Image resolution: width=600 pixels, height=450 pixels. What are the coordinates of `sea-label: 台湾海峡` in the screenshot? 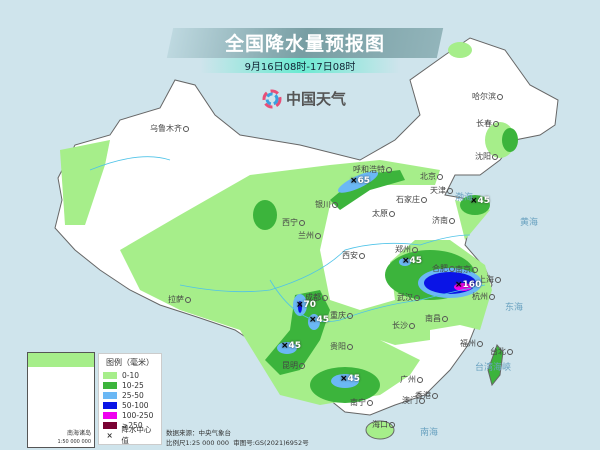 It's located at (493, 368).